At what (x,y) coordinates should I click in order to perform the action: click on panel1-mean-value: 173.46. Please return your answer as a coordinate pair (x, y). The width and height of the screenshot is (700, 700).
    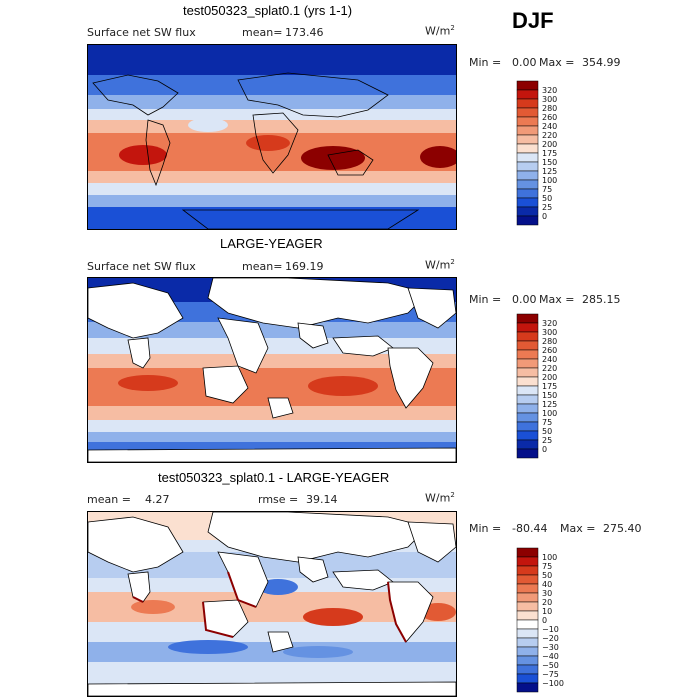
    Looking at the image, I should click on (304, 32).